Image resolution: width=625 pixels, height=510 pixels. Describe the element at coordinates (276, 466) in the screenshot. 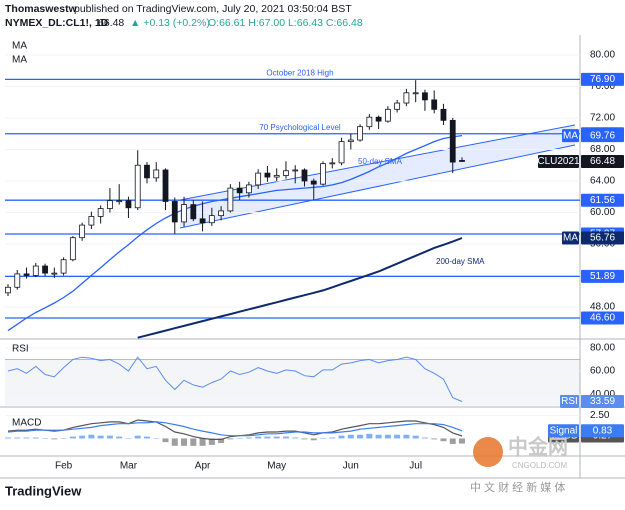

I see `x-tick-label: May` at that location.